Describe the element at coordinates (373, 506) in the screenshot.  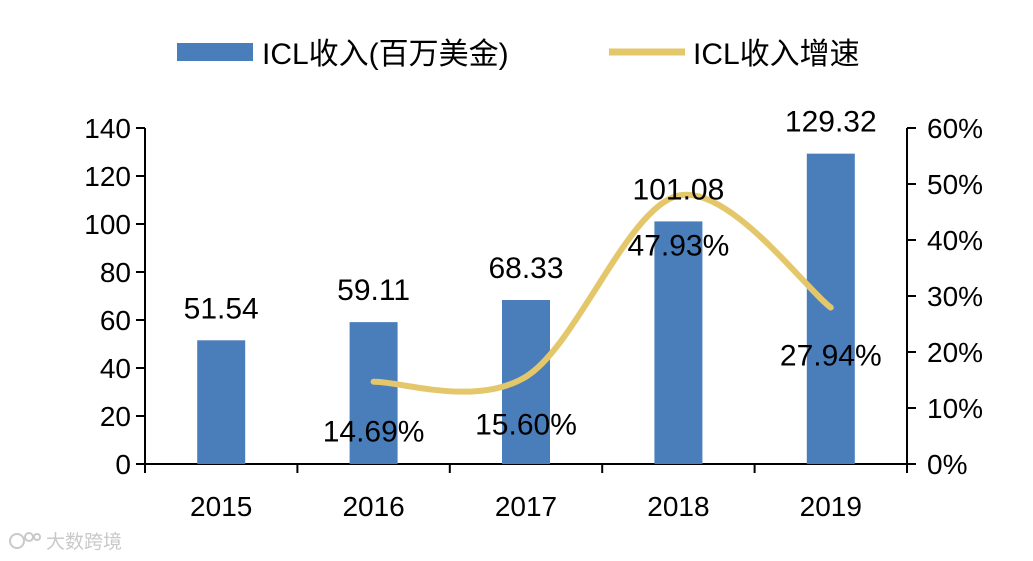
I see `x-tick-label: 2016` at that location.